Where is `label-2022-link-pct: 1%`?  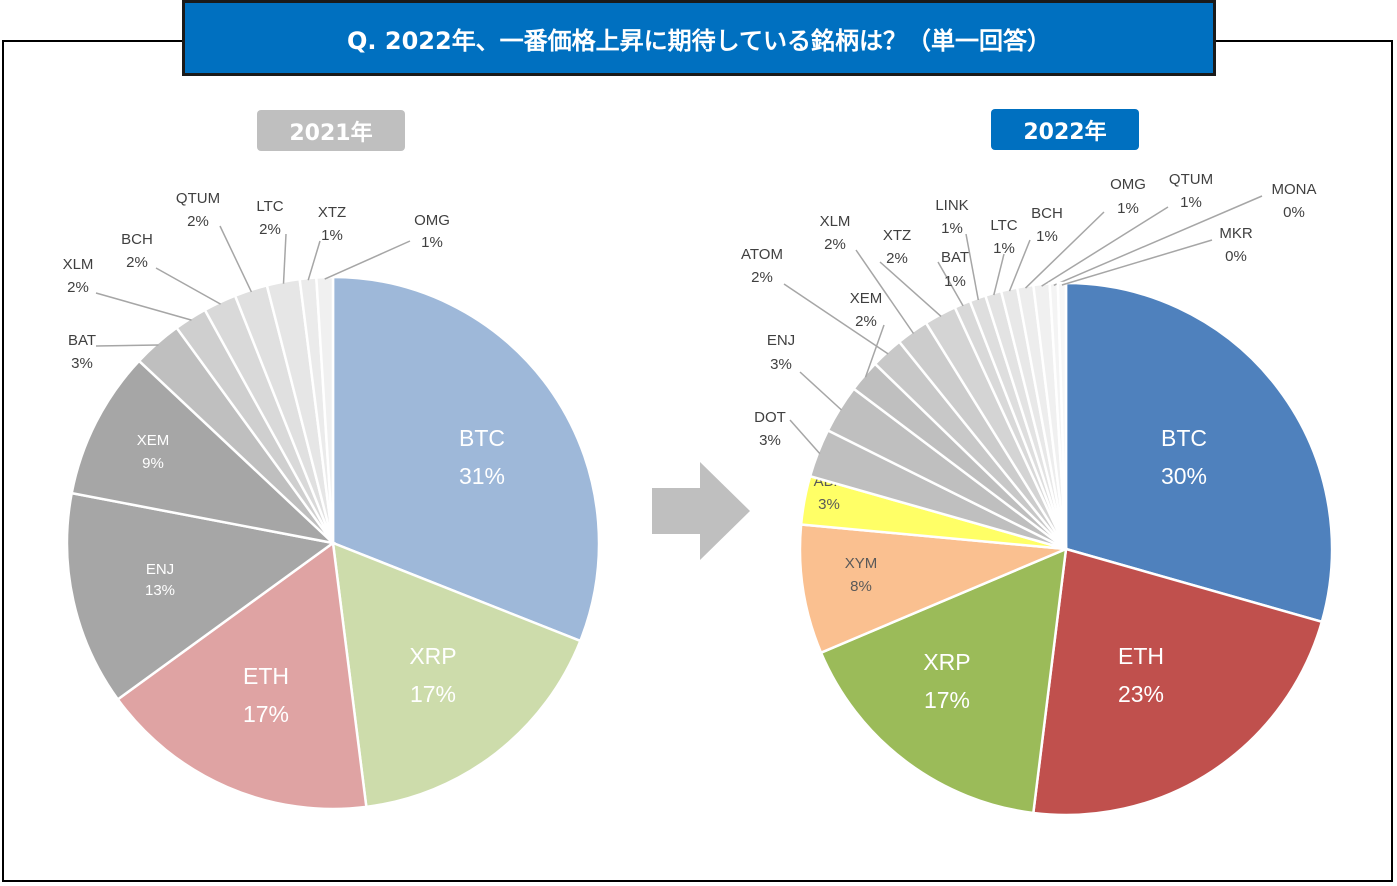 label-2022-link-pct: 1% is located at coordinates (952, 228).